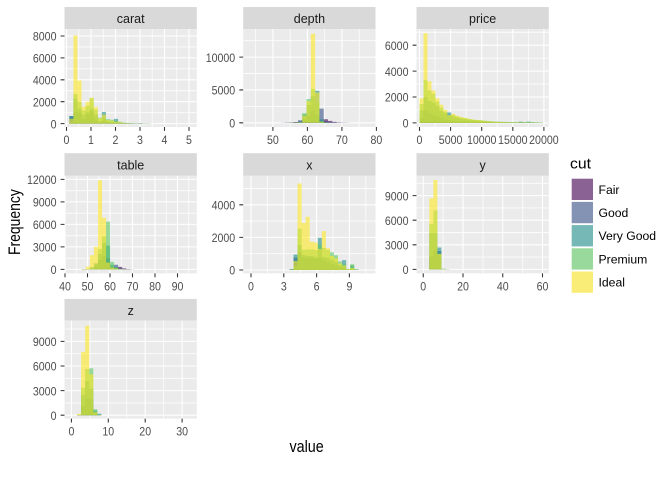 The image size is (672, 485). What do you see at coordinates (42, 180) in the screenshot?
I see `svg-text: 12000` at bounding box center [42, 180].